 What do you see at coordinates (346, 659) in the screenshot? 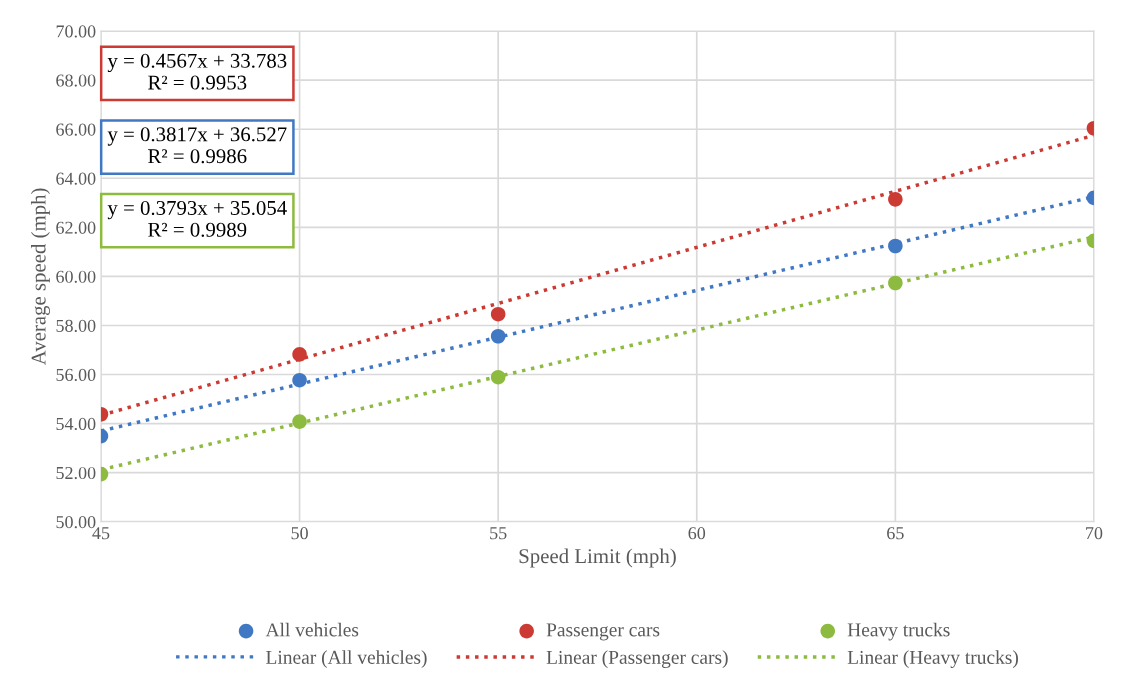
I see `legend-label: Linear (All vehicles)` at bounding box center [346, 659].